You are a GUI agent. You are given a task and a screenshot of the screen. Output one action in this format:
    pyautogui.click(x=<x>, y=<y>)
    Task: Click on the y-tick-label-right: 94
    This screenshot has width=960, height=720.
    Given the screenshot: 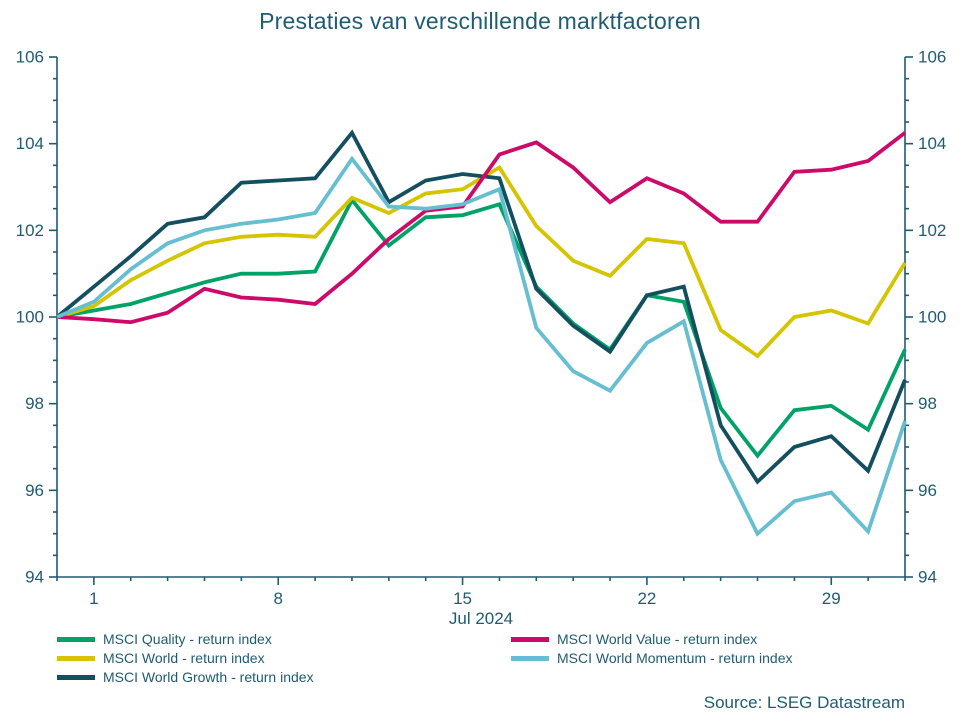 What is the action you would take?
    pyautogui.click(x=927, y=577)
    